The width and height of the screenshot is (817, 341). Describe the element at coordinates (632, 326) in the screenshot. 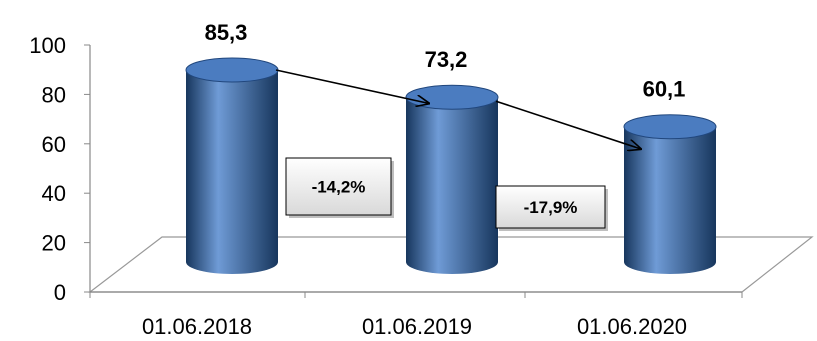

I see `x-tick-label: 01.06.2020` at that location.